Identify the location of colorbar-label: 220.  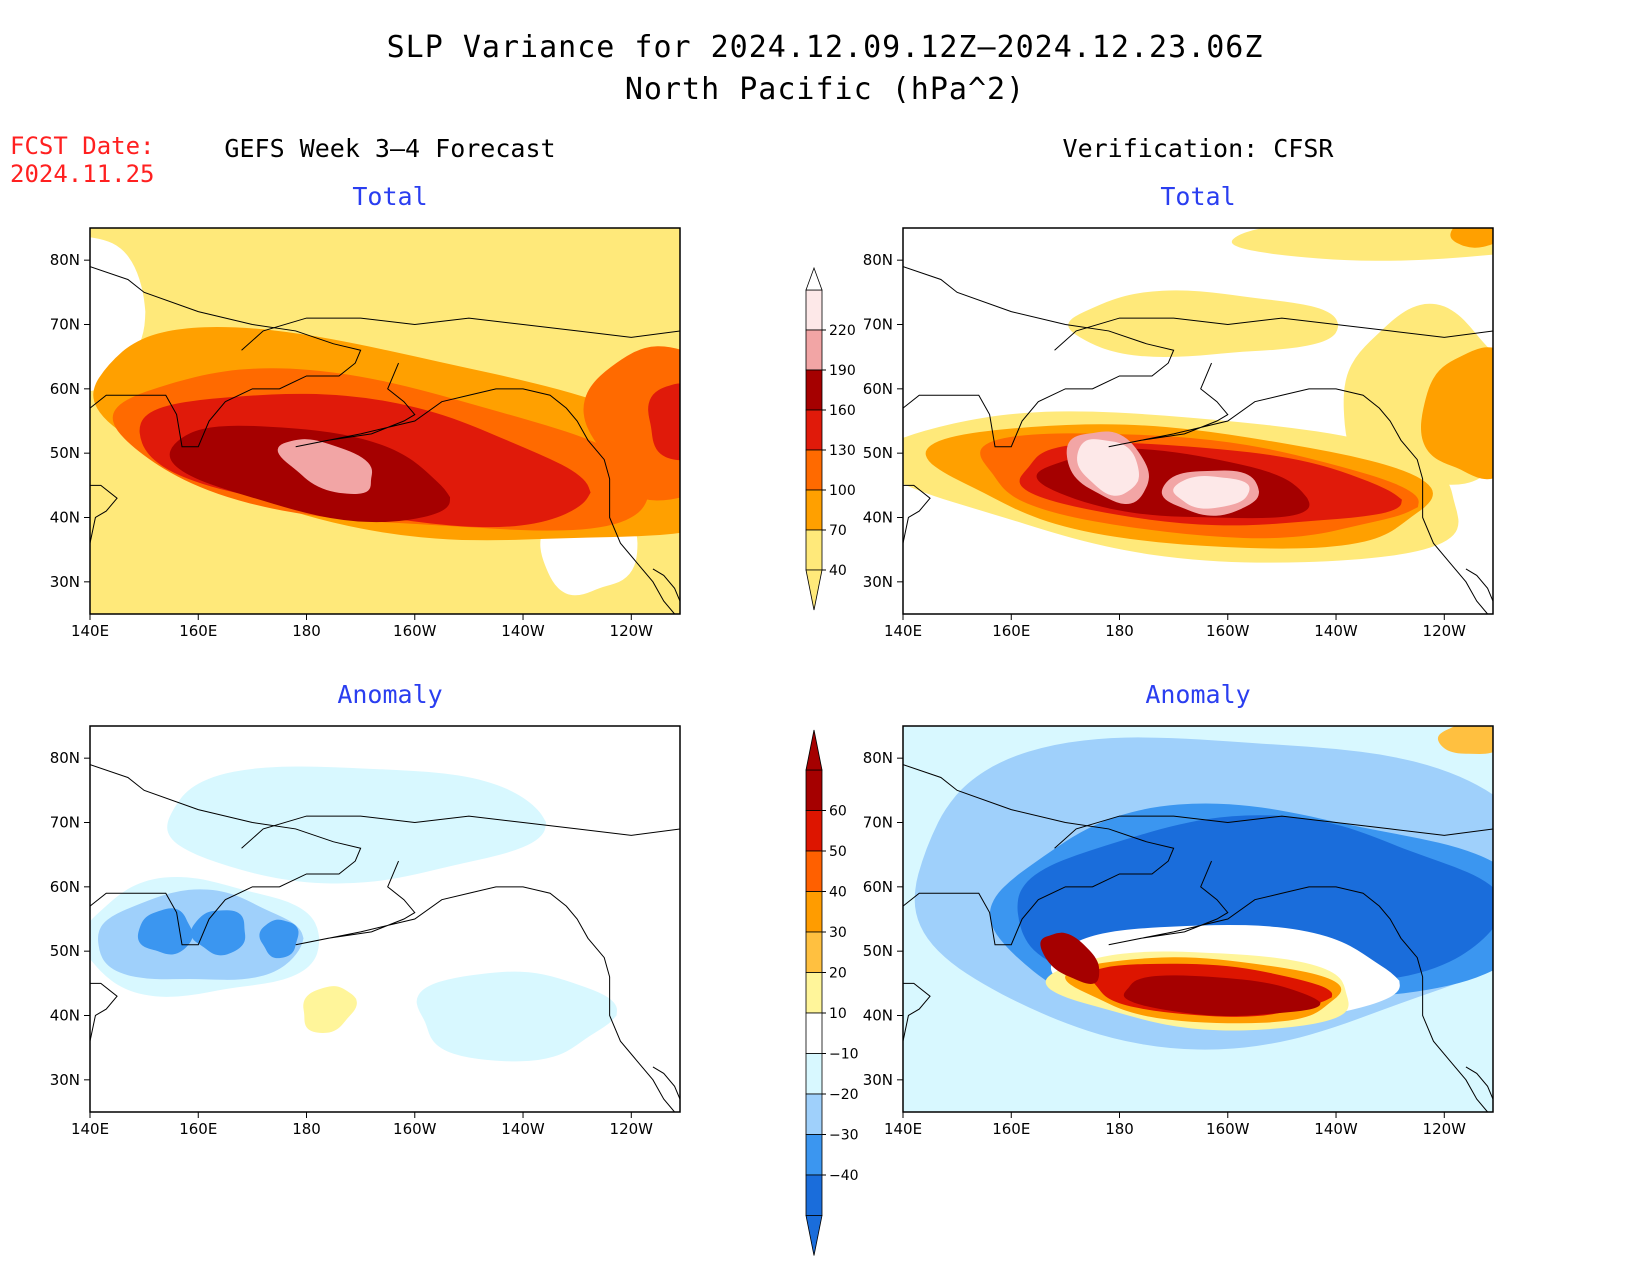
(842, 331).